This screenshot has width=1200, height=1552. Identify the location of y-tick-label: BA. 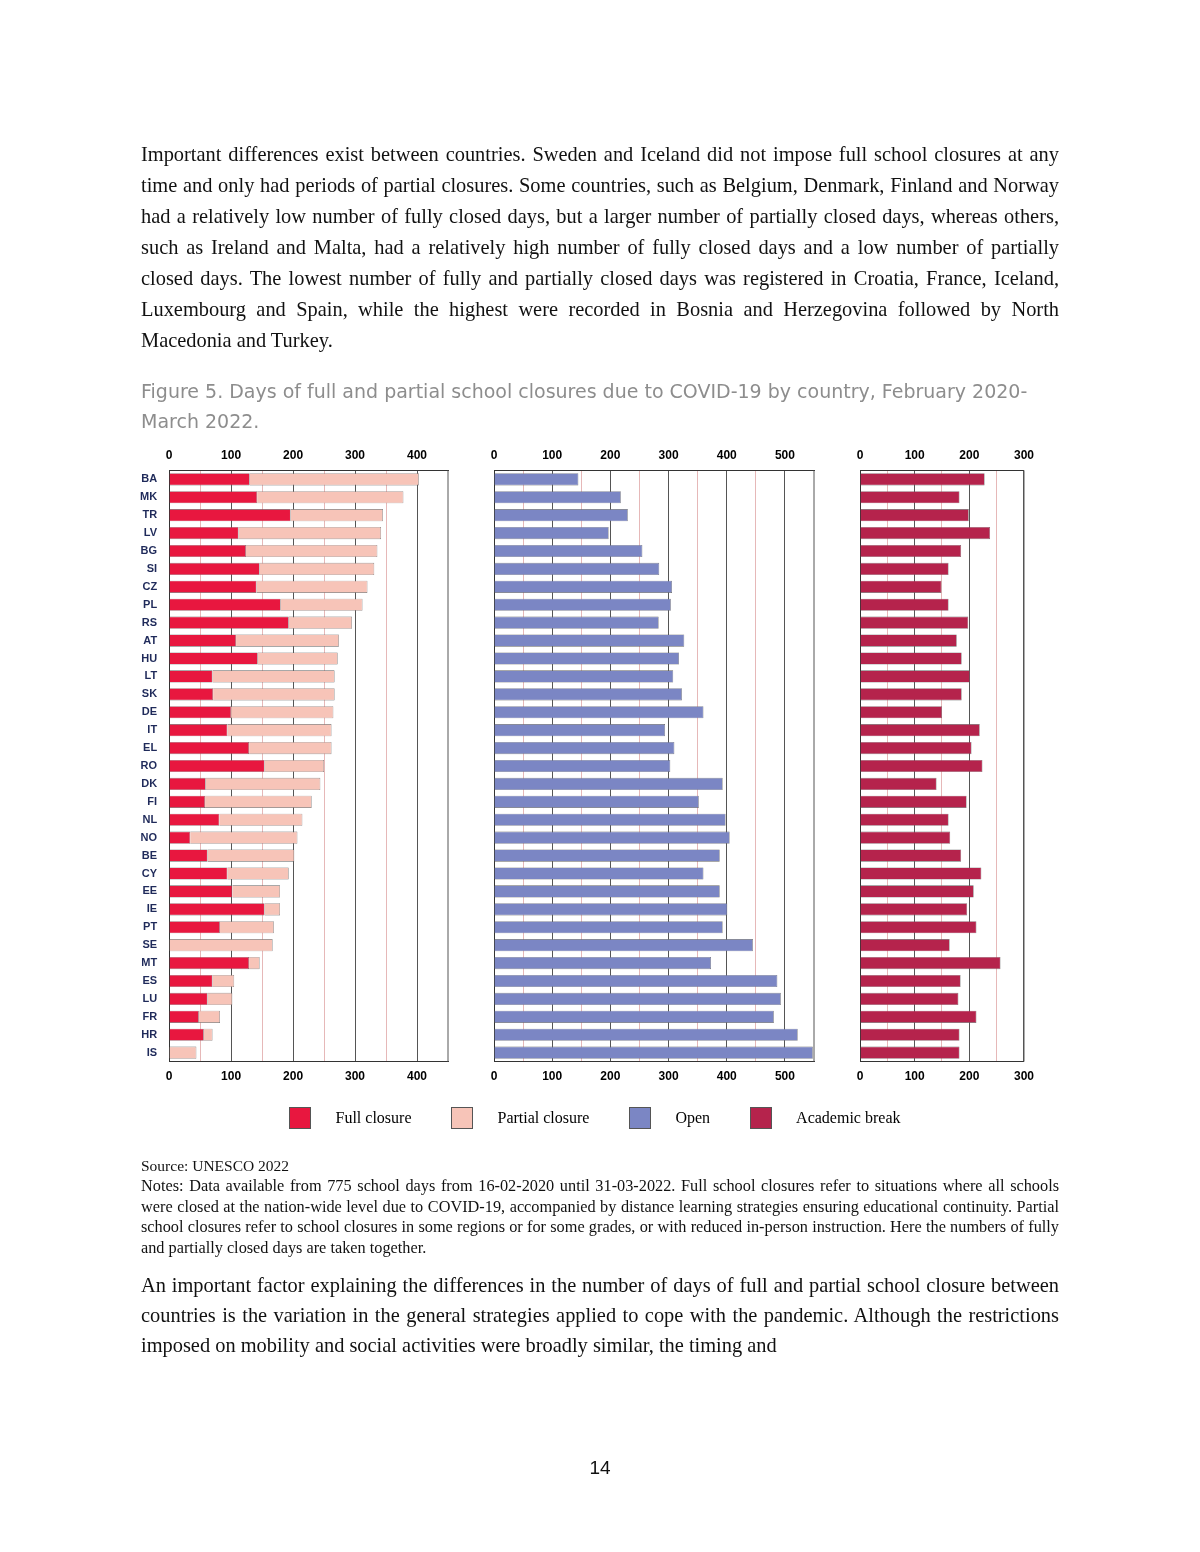
(149, 478).